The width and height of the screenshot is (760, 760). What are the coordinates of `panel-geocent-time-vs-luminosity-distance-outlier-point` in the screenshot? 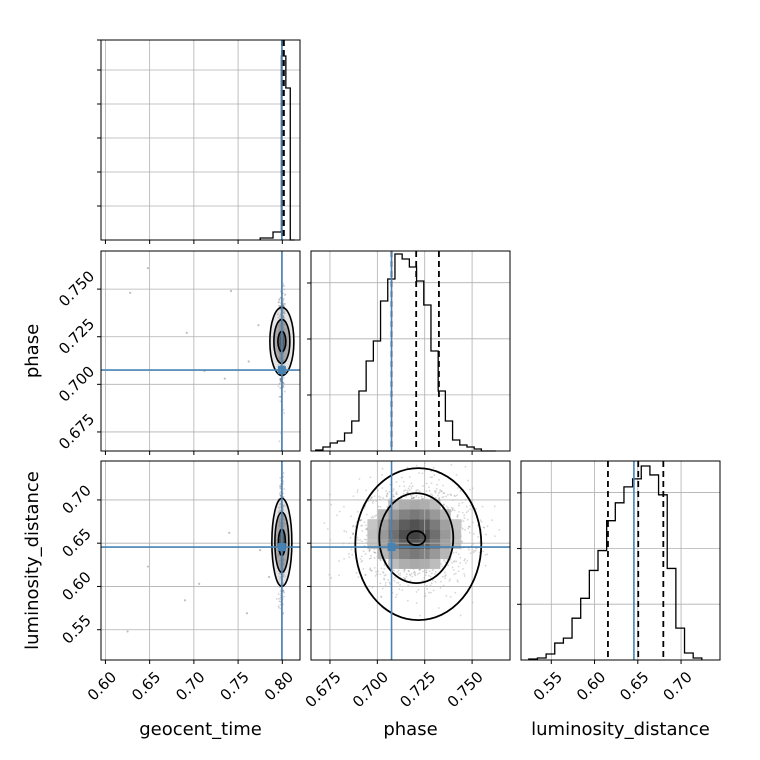 It's located at (147, 566).